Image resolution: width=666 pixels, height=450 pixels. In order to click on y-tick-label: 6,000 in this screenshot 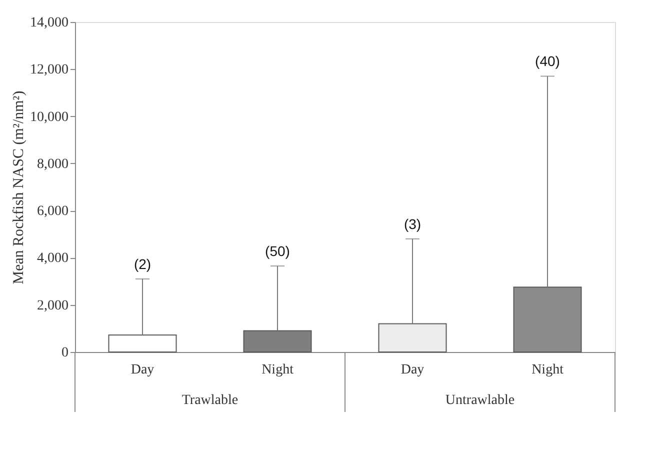, I will do `click(52, 212)`.